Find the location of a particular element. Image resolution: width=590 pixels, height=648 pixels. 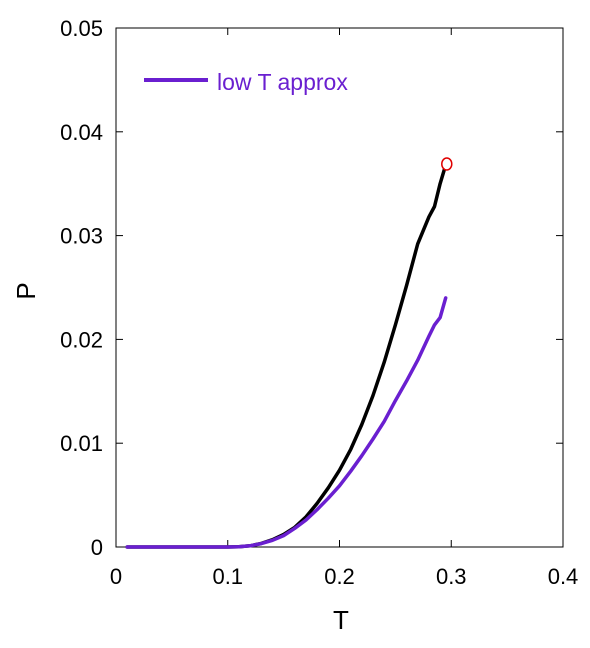

point-markers is located at coordinates (447, 164).